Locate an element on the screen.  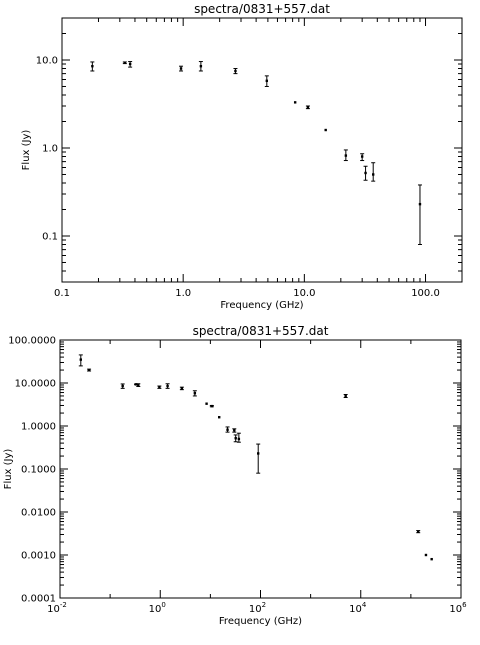
bottom-y-tick-label: 1.0000 is located at coordinates (38, 427).